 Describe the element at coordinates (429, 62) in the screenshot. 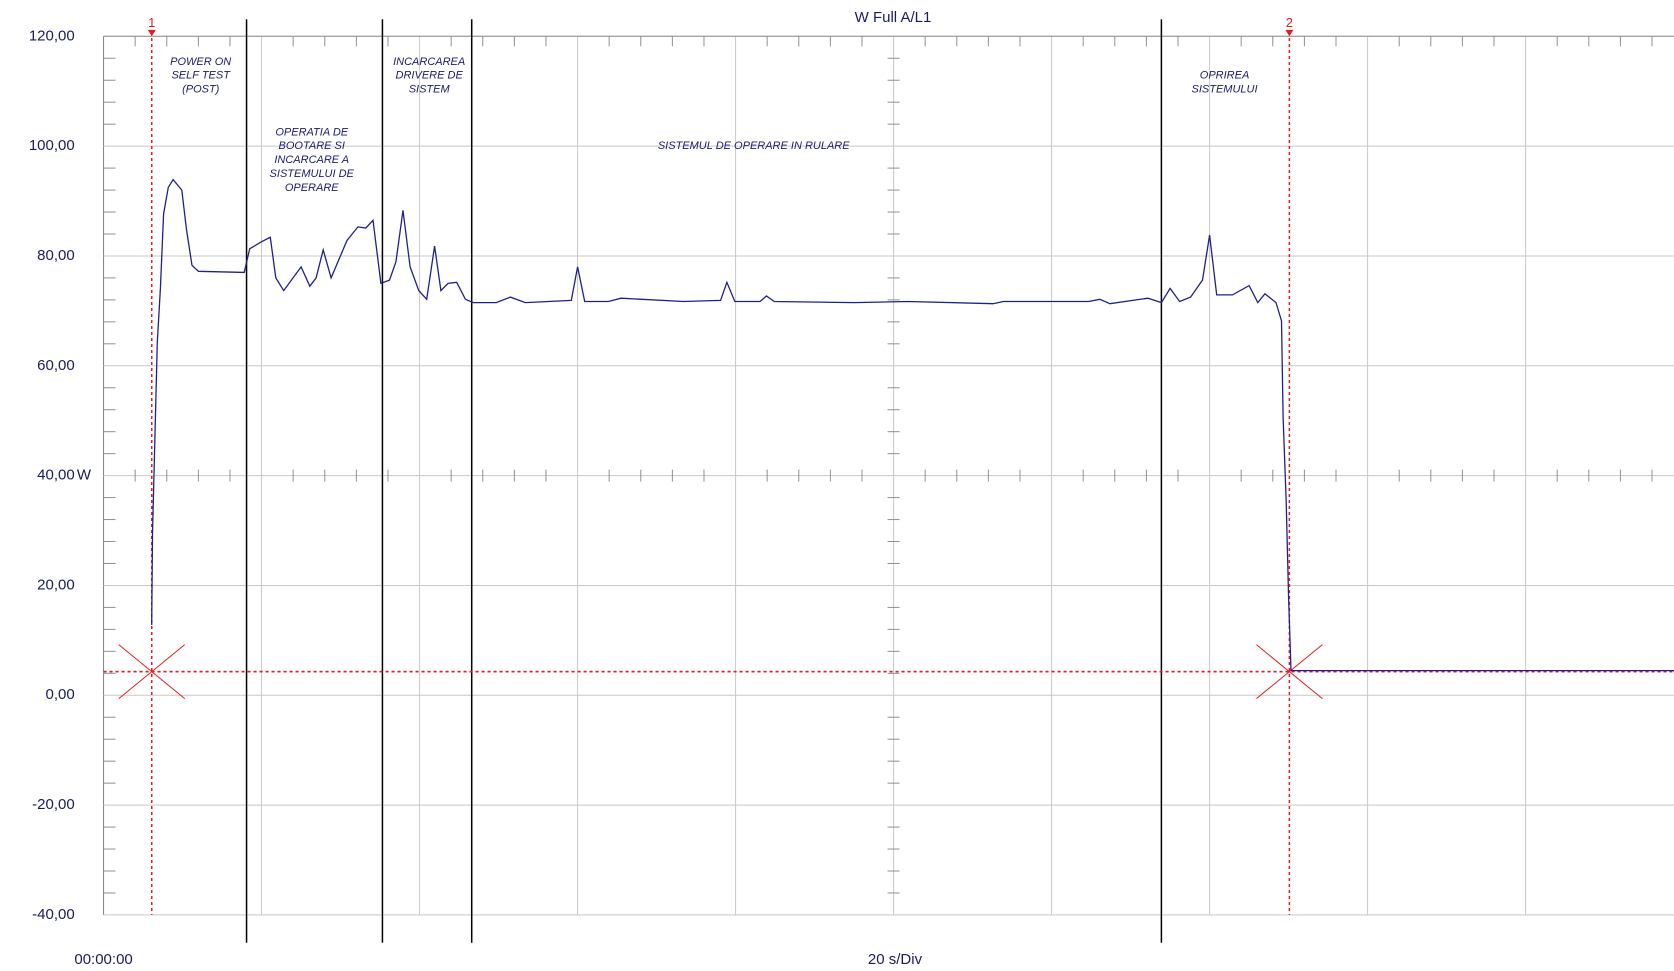

I see `annotation: INCARCAREA` at that location.